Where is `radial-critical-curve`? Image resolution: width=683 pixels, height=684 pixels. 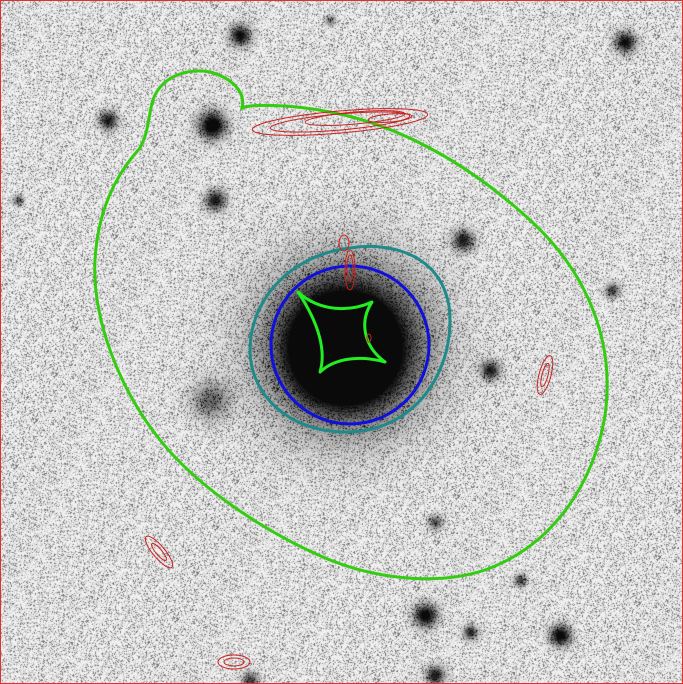
radial-critical-curve is located at coordinates (350, 345).